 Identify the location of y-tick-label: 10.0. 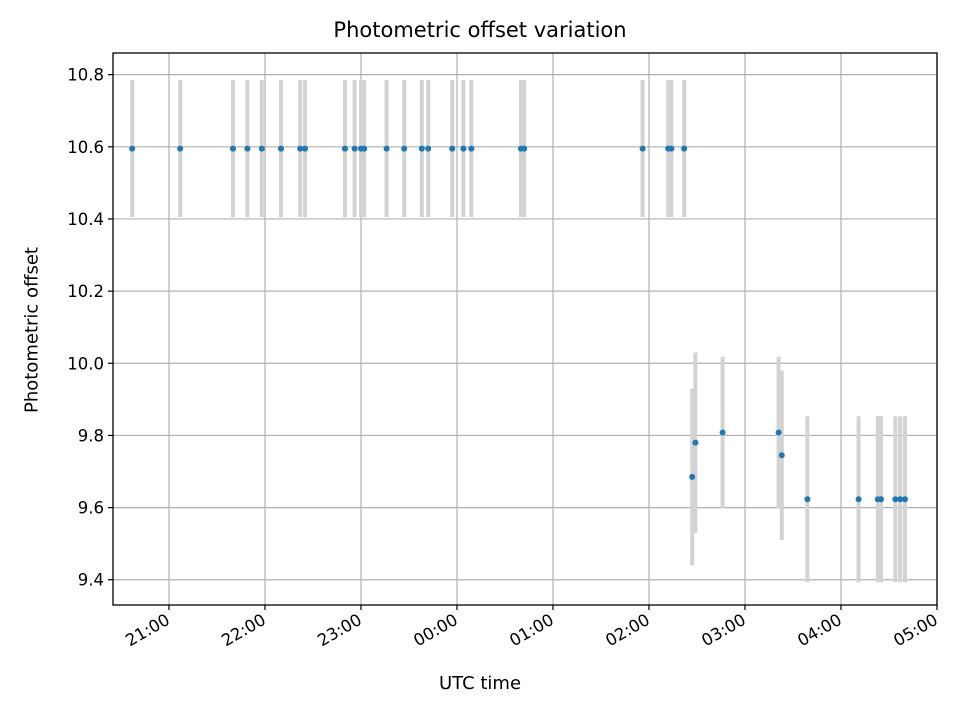
(85, 363).